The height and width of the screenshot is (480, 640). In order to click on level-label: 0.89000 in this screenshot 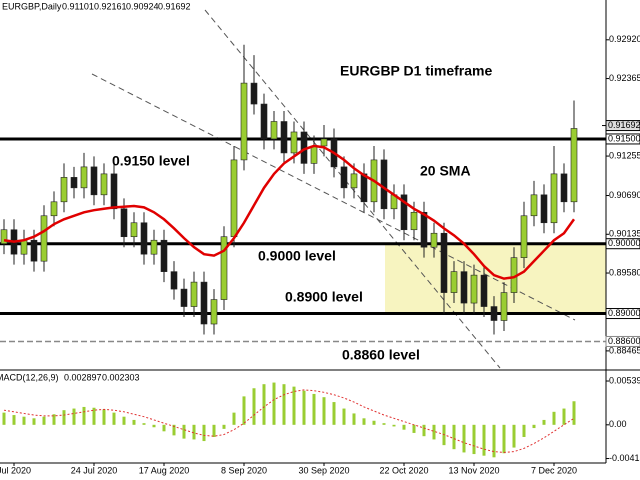, I will do `click(624, 313)`.